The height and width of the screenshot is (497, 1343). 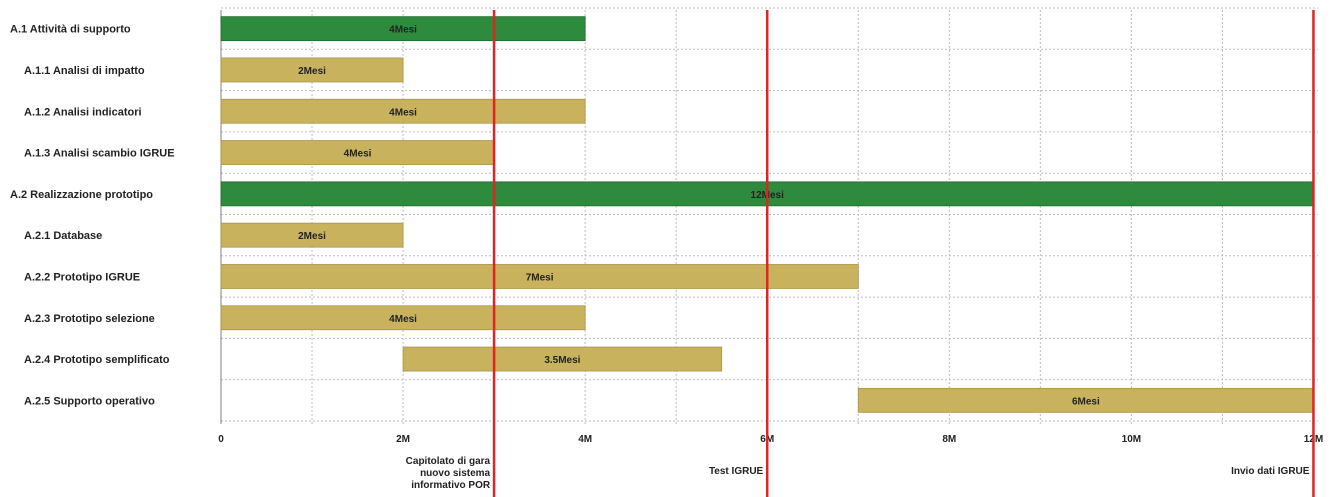 What do you see at coordinates (84, 71) in the screenshot?
I see `task-label: A.1.1 Analisi di impatto` at bounding box center [84, 71].